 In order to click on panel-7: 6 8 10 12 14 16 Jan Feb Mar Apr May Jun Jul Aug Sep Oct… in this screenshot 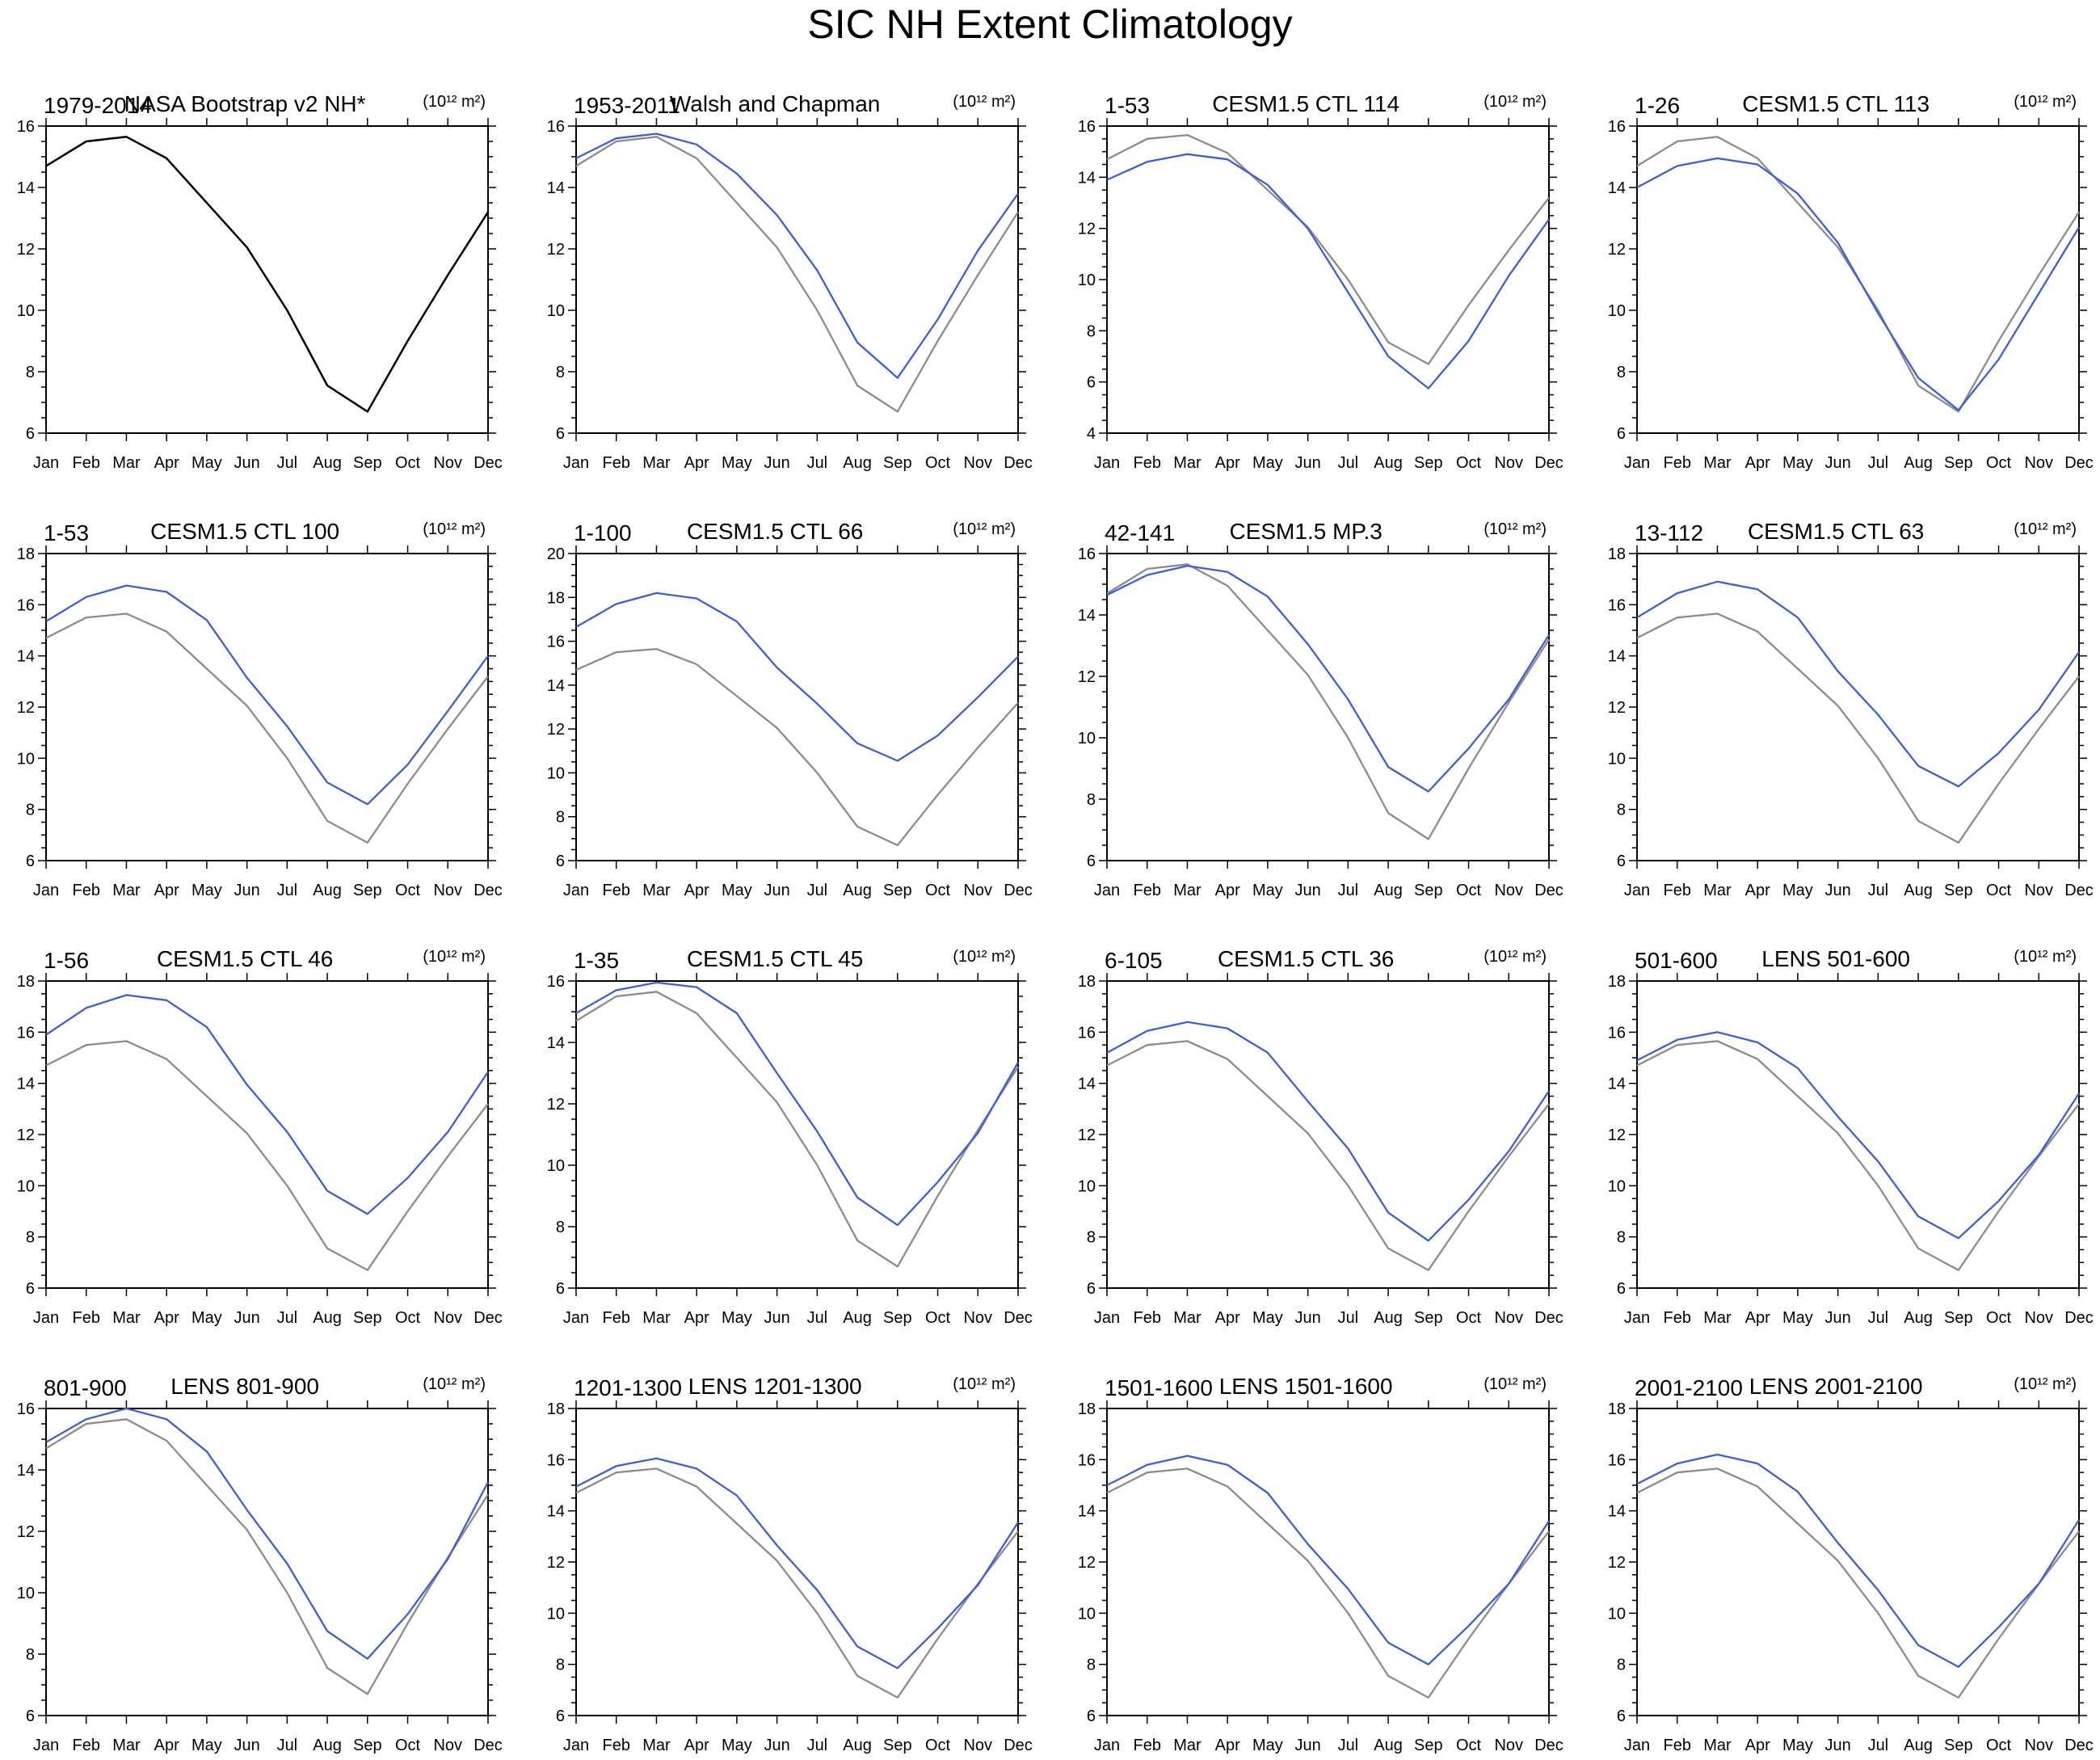, I will do `click(1320, 709)`.